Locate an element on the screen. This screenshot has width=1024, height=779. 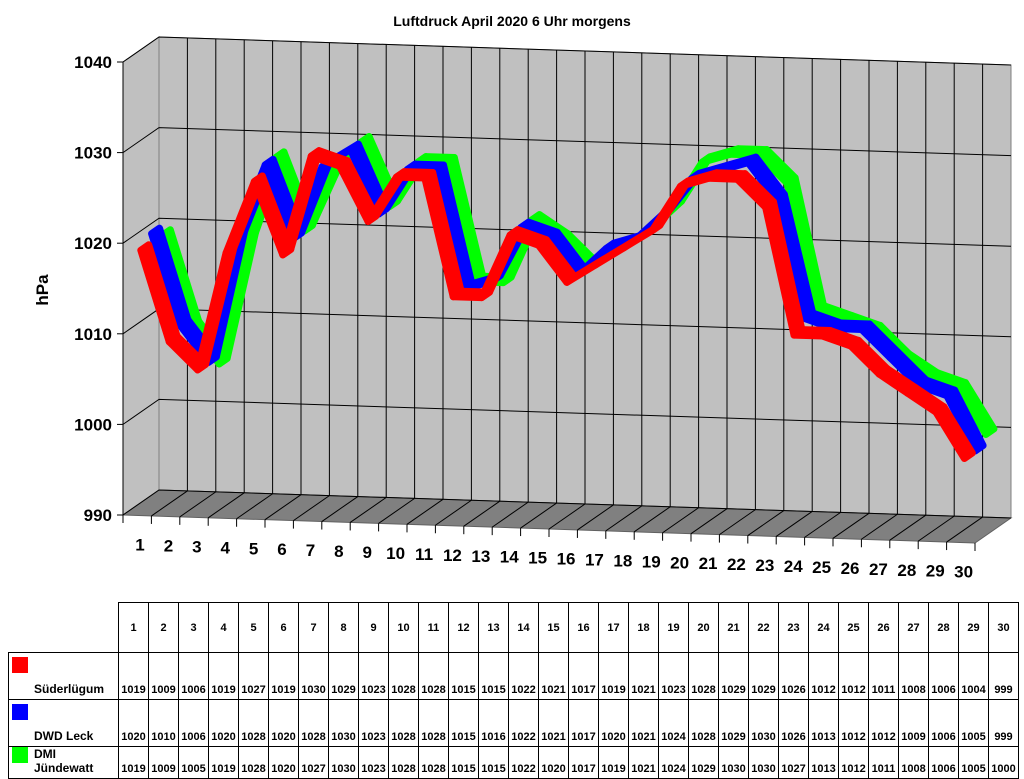
table-header-cell: 3 is located at coordinates (193, 627).